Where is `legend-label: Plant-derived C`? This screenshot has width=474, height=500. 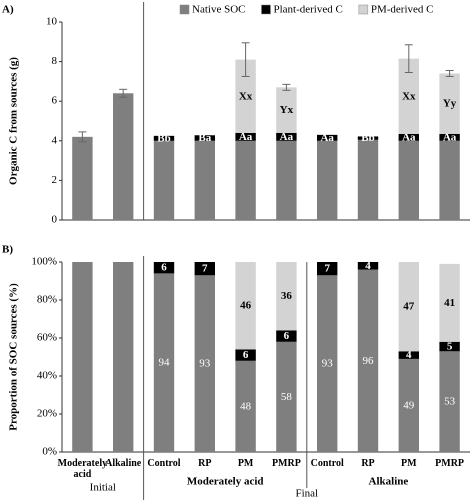
legend-label: Plant-derived C is located at coordinates (307, 10).